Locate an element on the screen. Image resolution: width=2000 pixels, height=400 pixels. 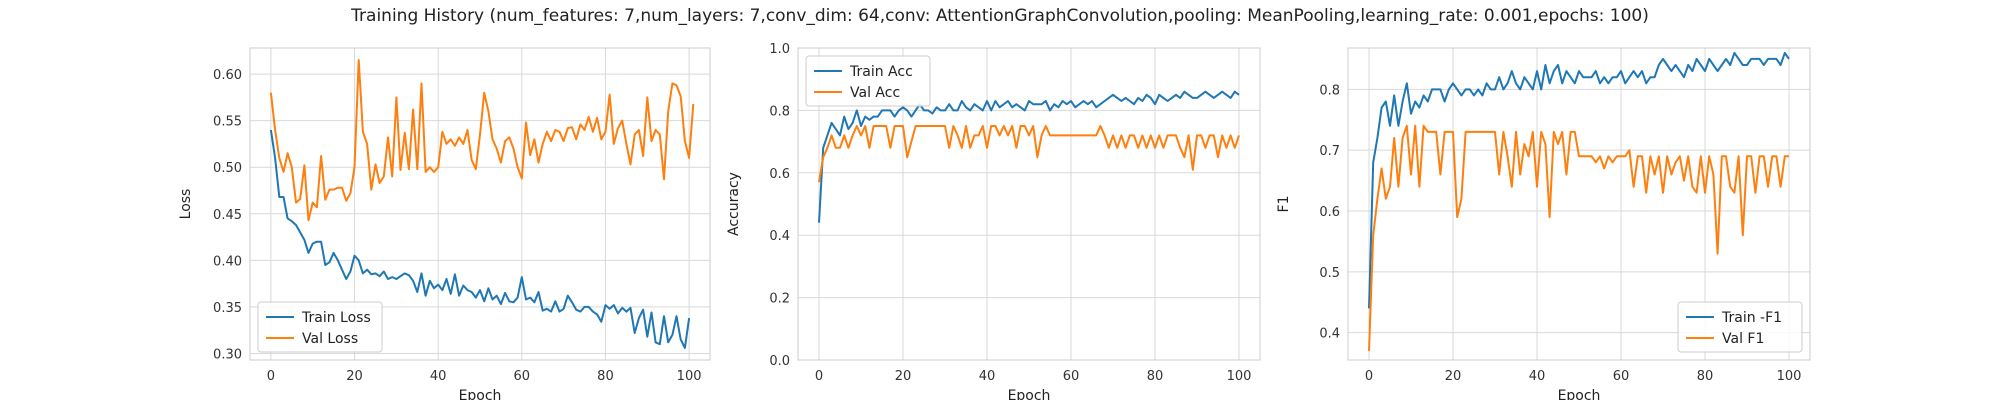
legend: Train -F1 Val F1 is located at coordinates (1740, 327).